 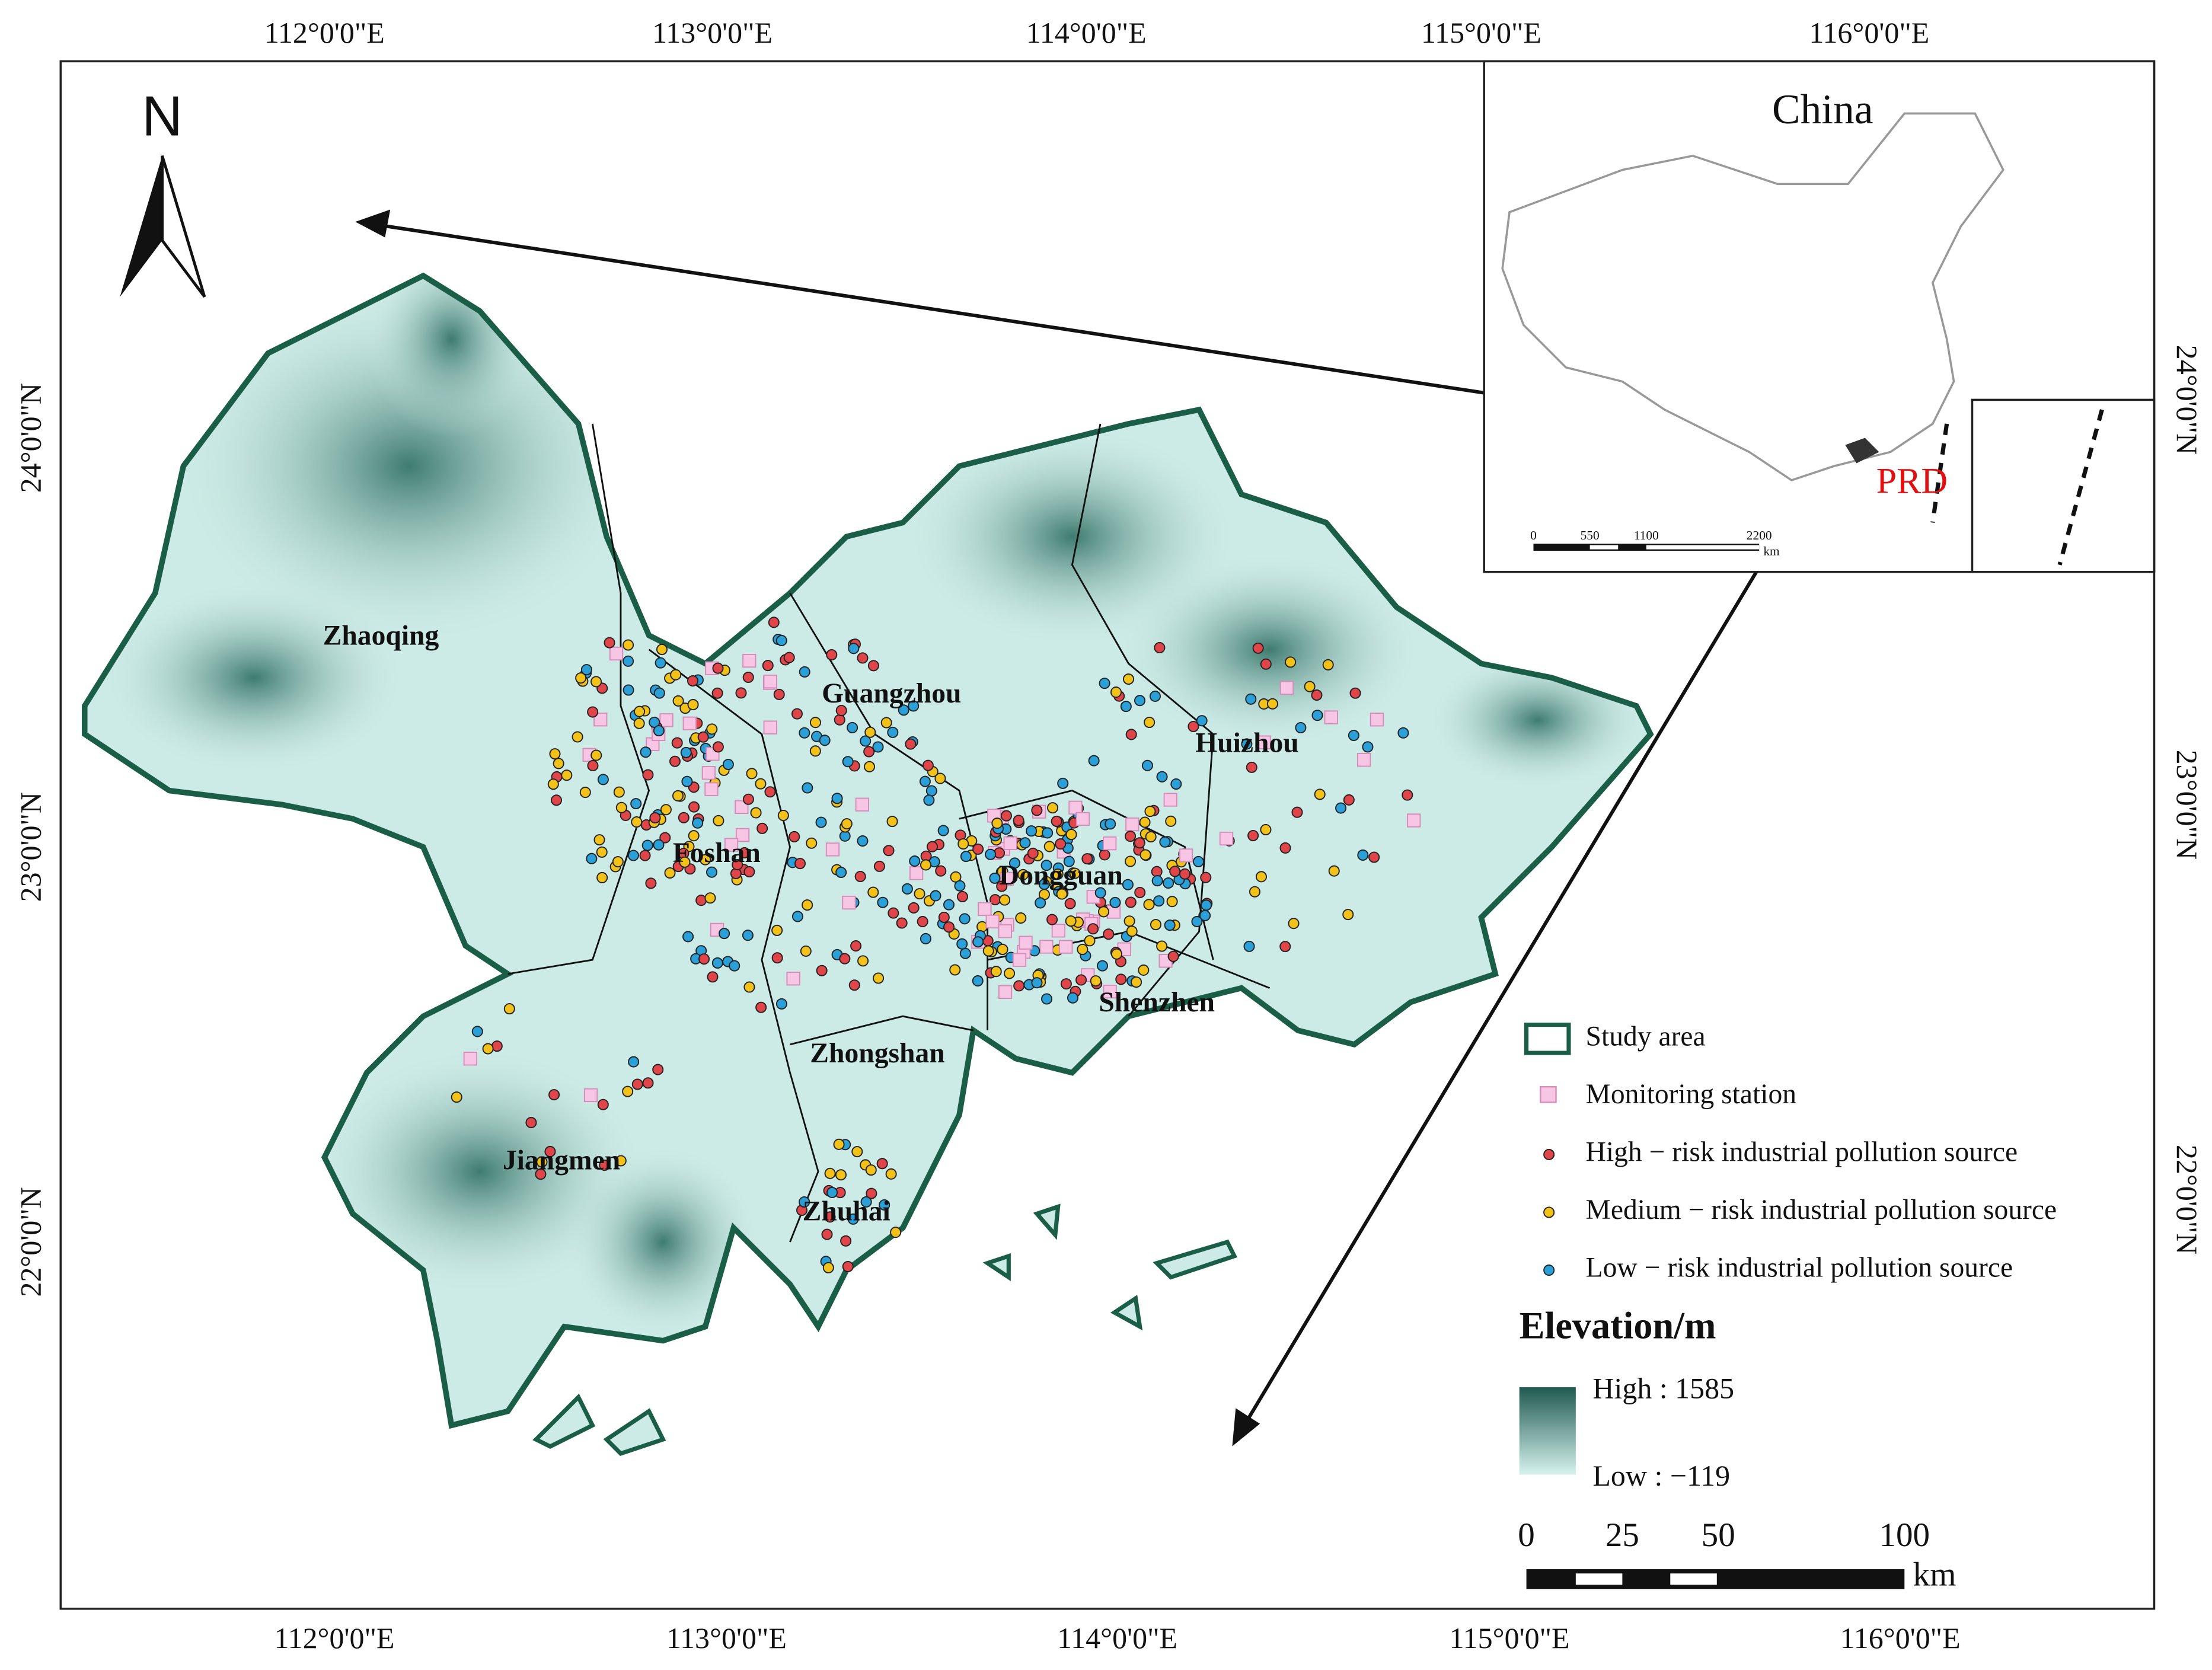 I want to click on city-label: Zhaoqing, so click(x=381, y=635).